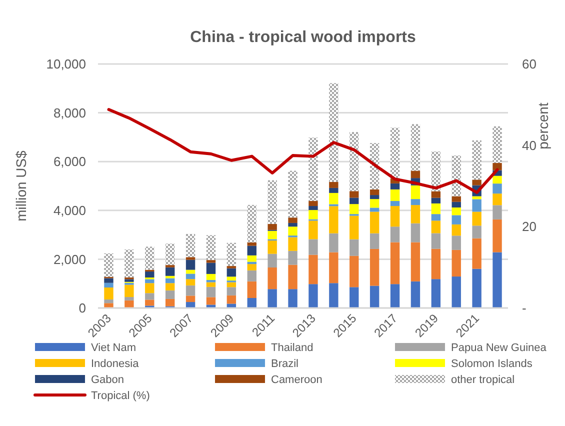 The height and width of the screenshot is (426, 565). Describe the element at coordinates (69, 112) in the screenshot. I see `y-tick-label: 8,000` at that location.